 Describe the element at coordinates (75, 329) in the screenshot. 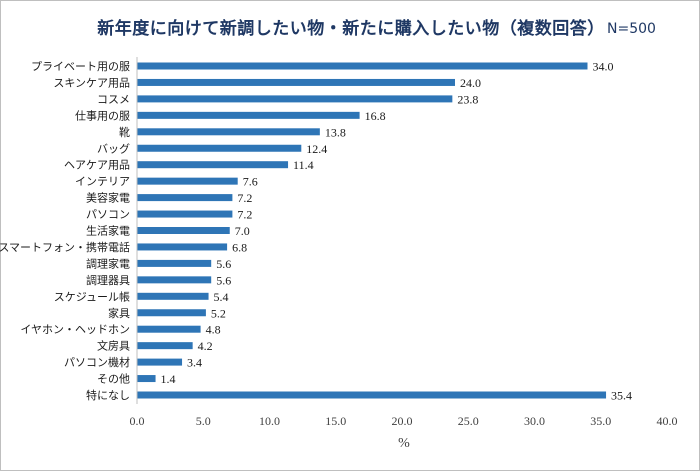

I see `category-label: イヤホン・ヘッドホン` at that location.